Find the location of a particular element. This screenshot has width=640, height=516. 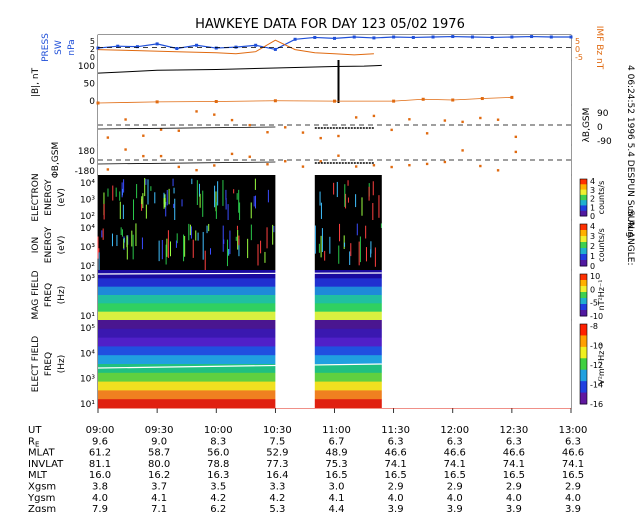

lambda-ylabel: λB,GSM is located at coordinates (587, 125).